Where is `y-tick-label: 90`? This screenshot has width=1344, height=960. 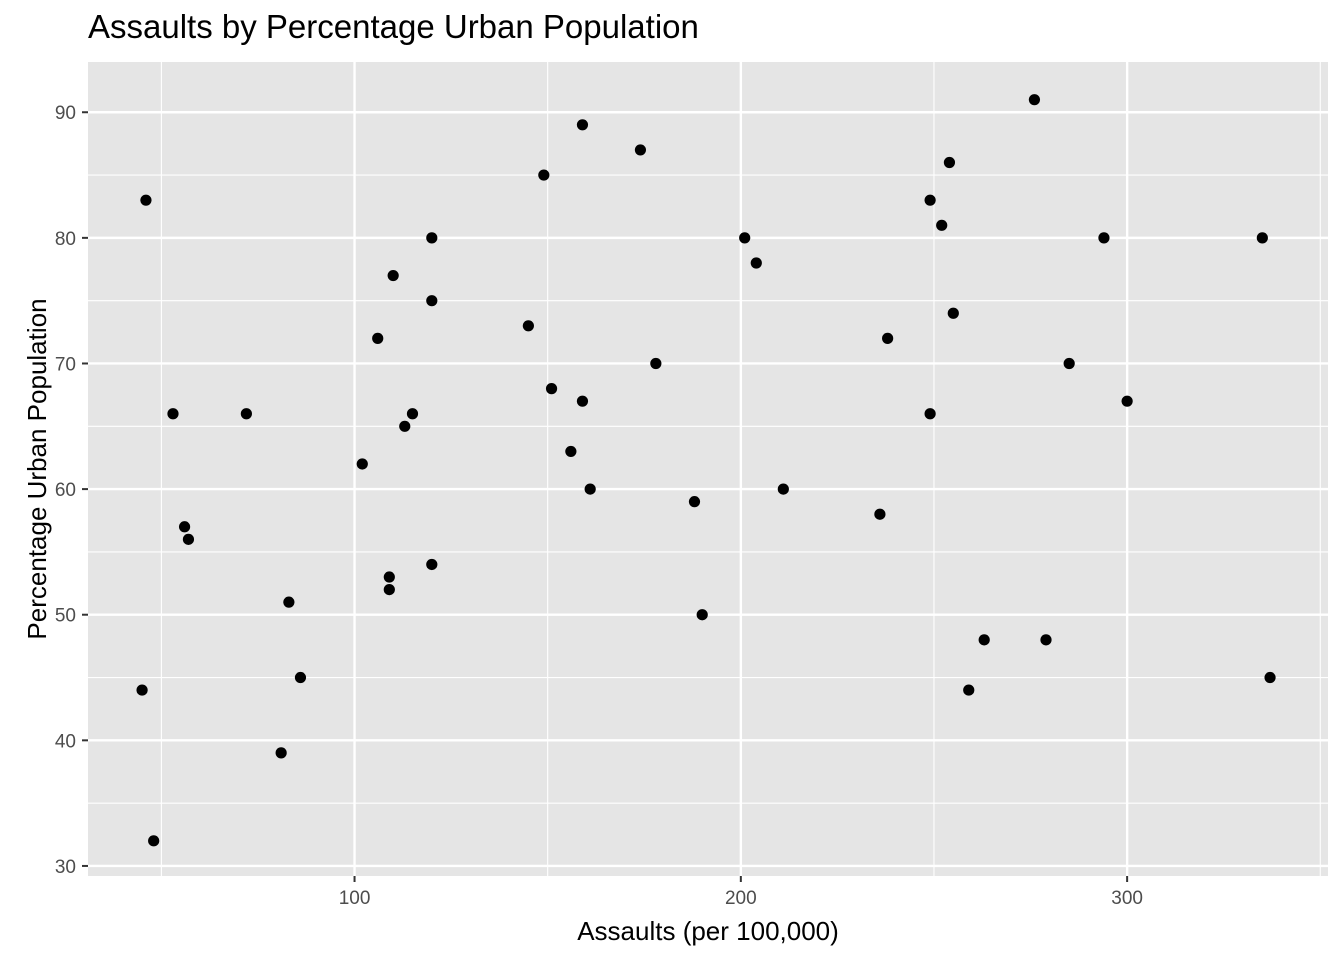
y-tick-label: 90 is located at coordinates (65, 113).